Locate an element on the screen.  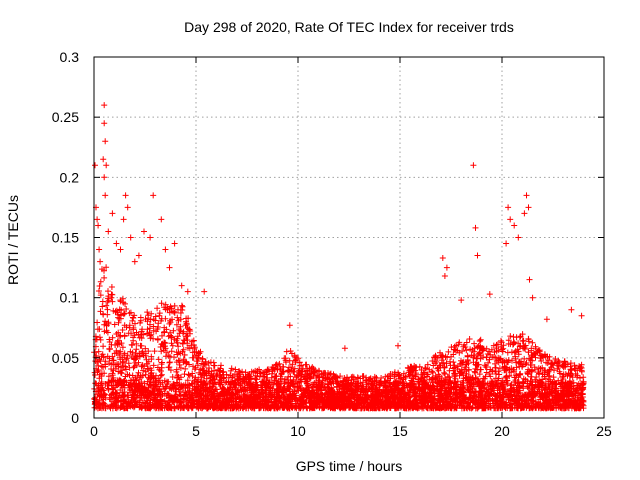
y-tick-label: 0.25 is located at coordinates (65, 117).